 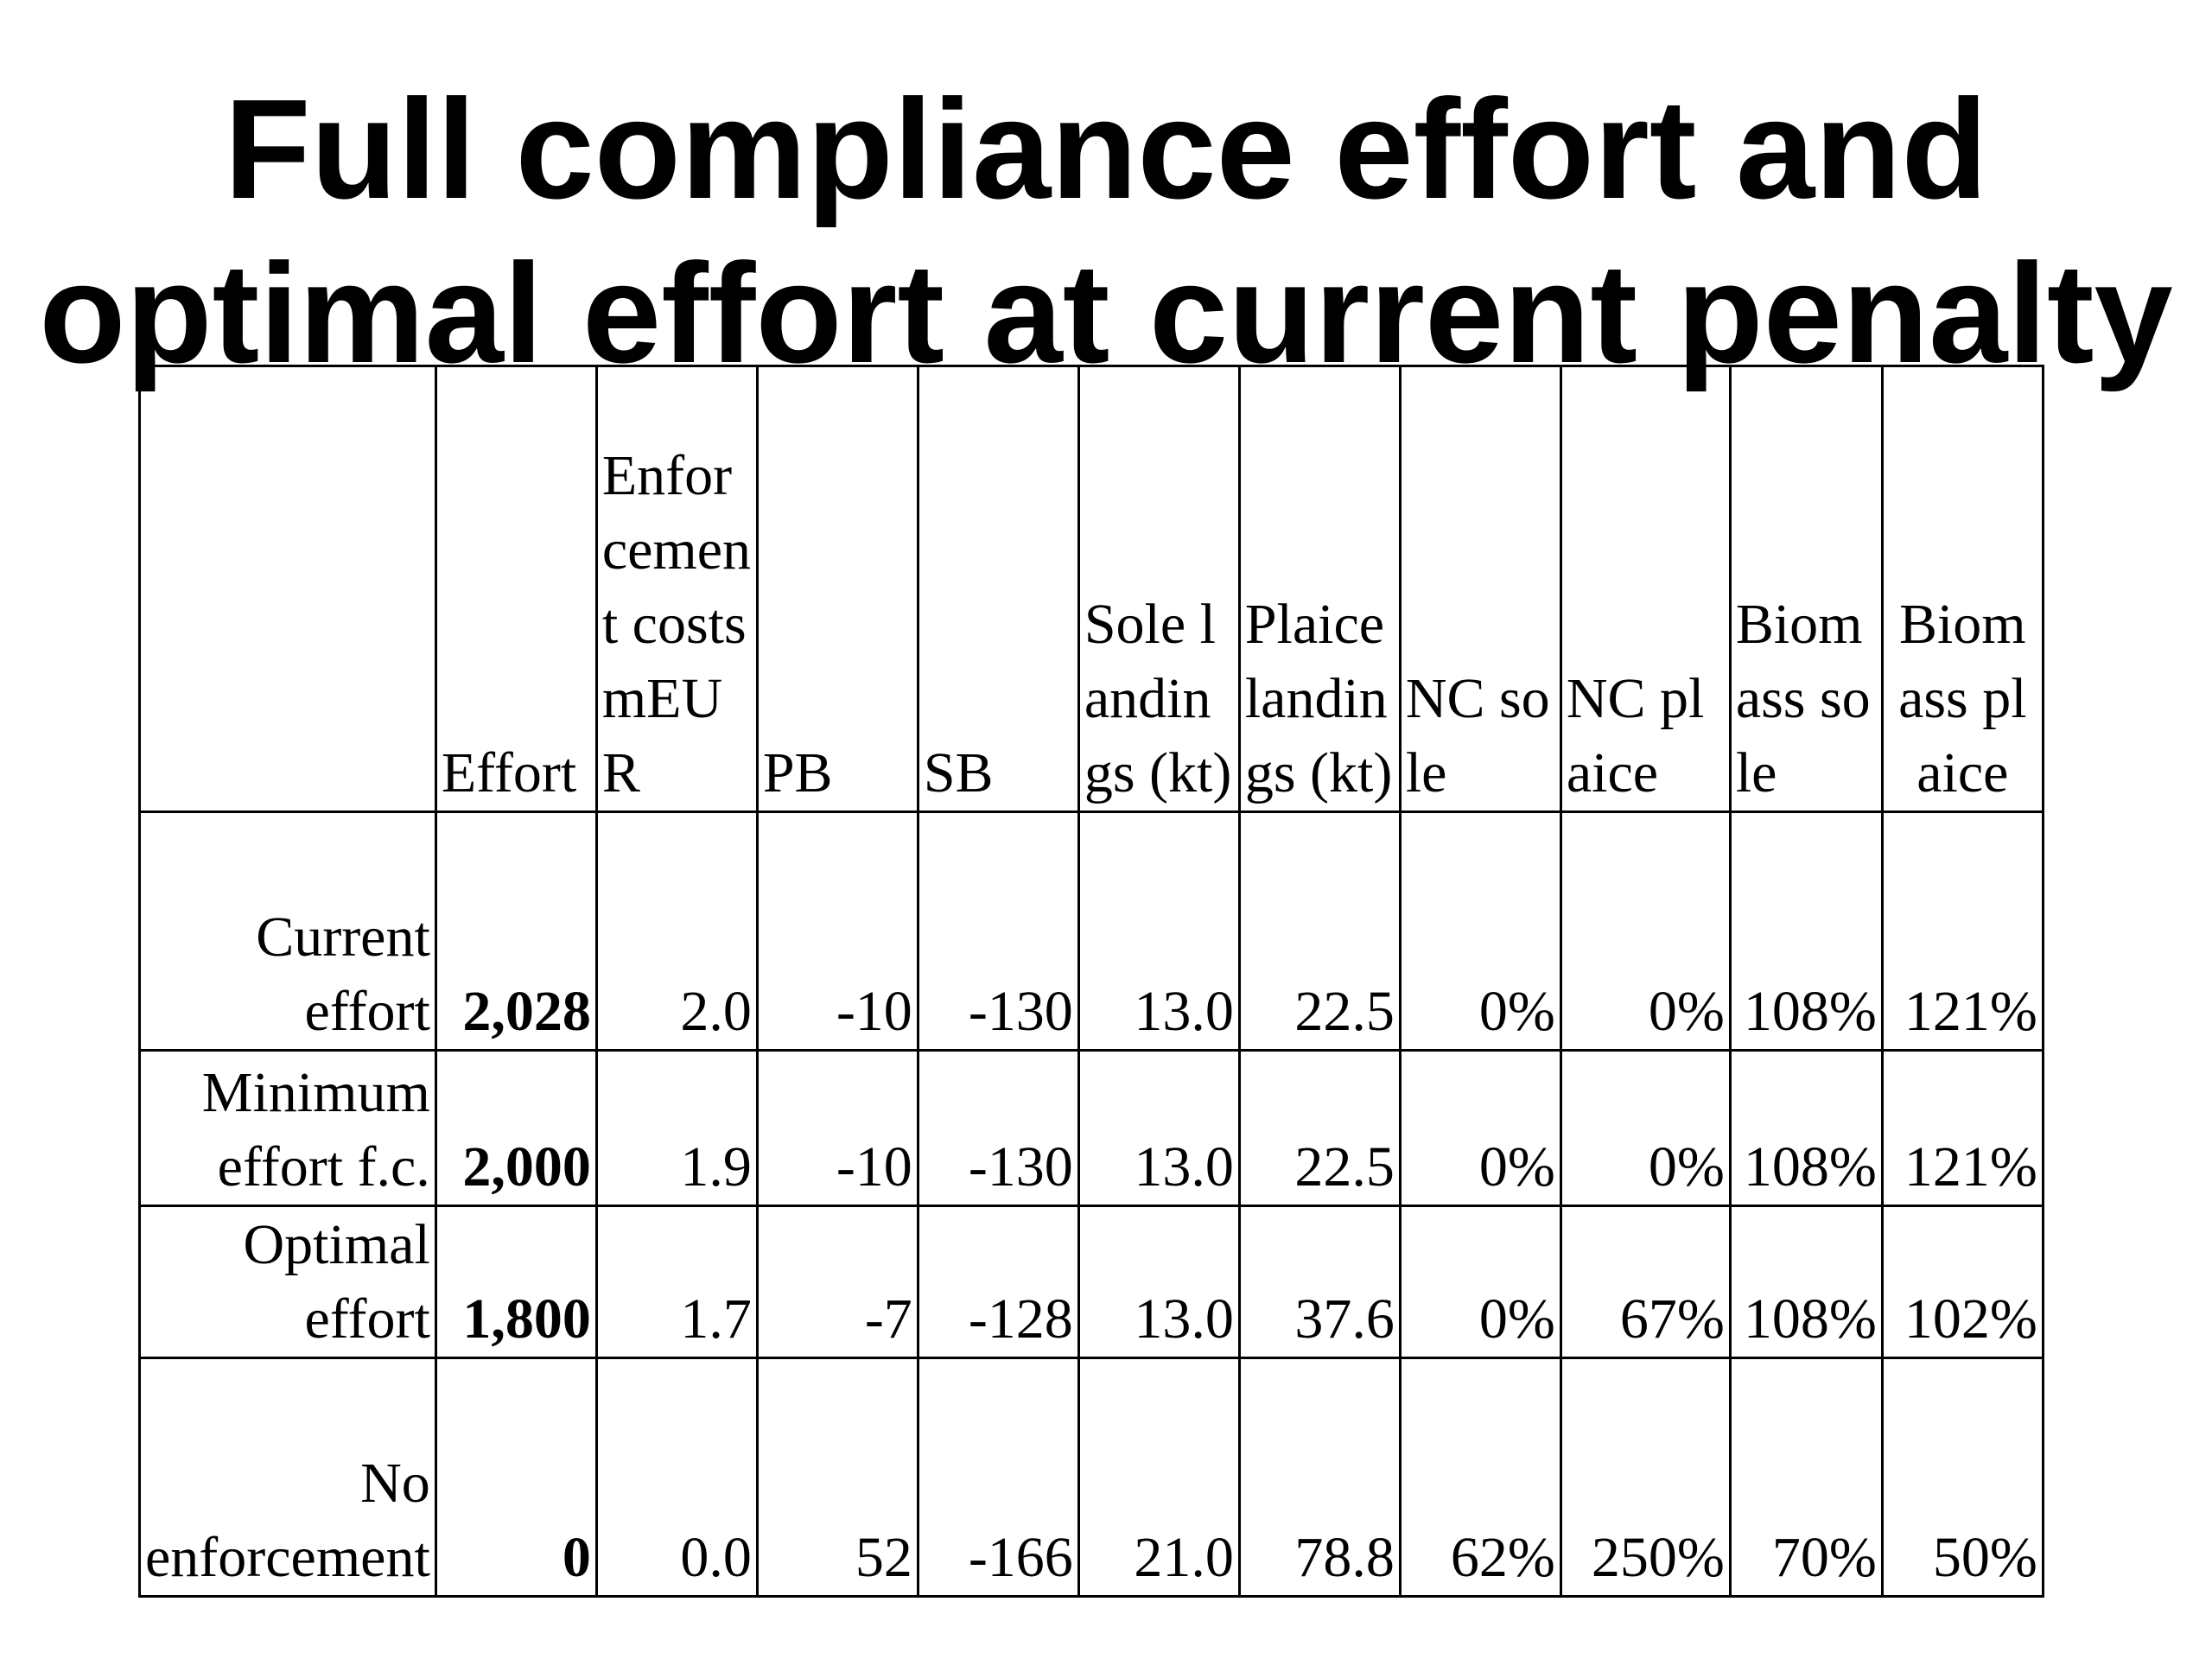 What do you see at coordinates (676, 931) in the screenshot?
I see `cell-enforcement-costs: 2.0` at bounding box center [676, 931].